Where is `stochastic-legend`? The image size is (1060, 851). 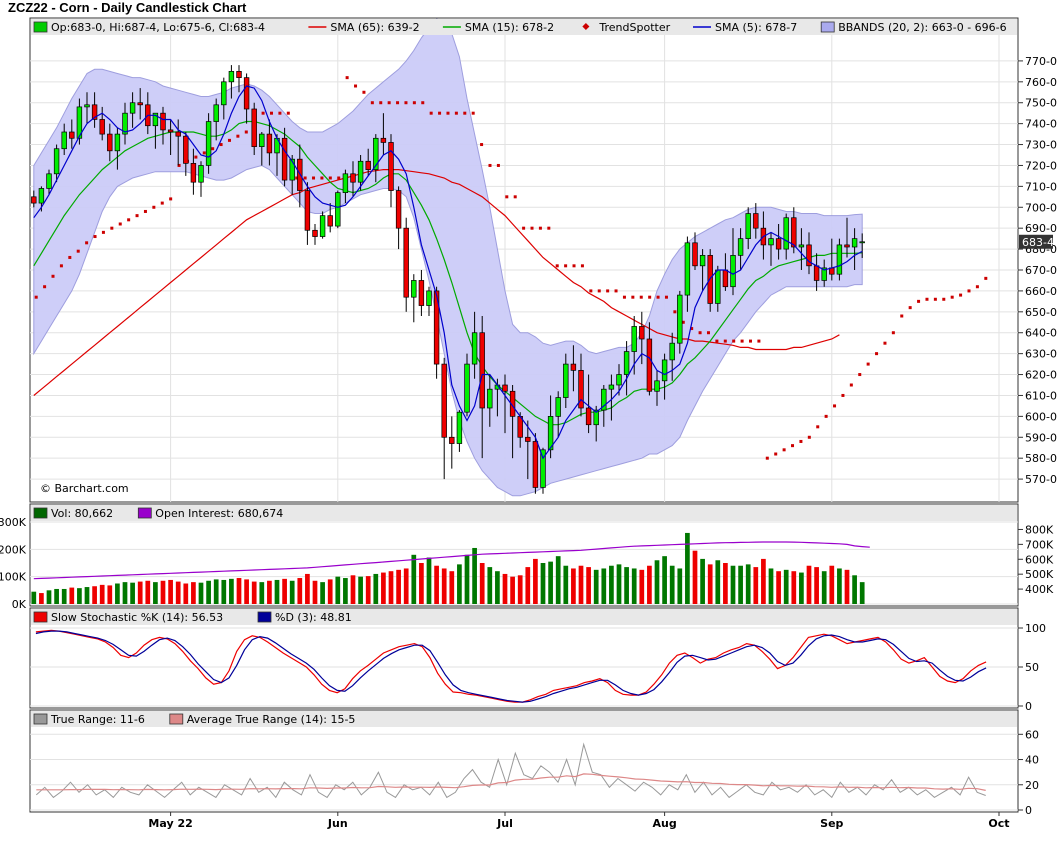
stochastic-legend is located at coordinates (524, 617).